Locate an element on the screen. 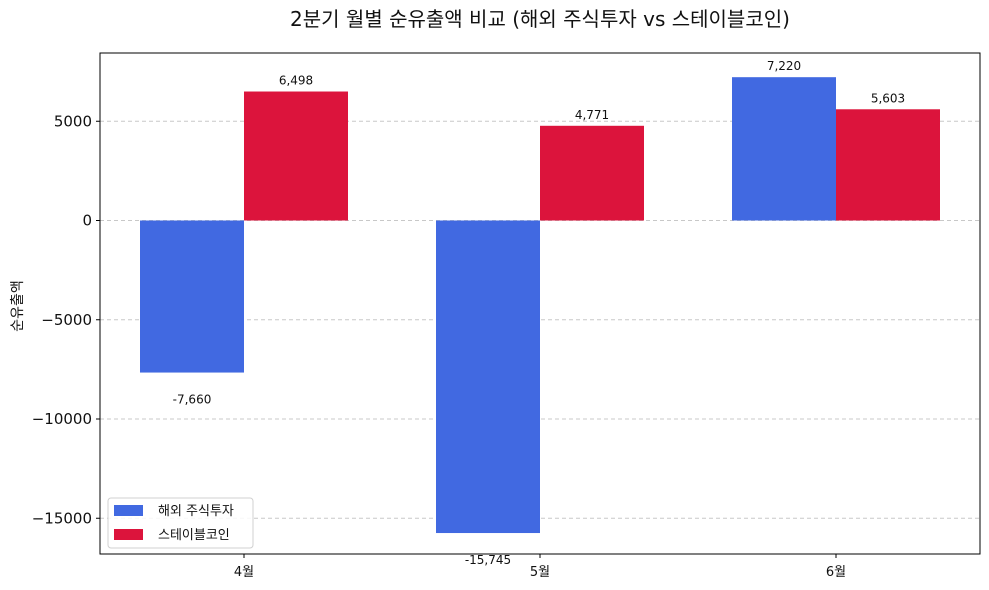  legend-swatch-stablecoin is located at coordinates (128, 534).